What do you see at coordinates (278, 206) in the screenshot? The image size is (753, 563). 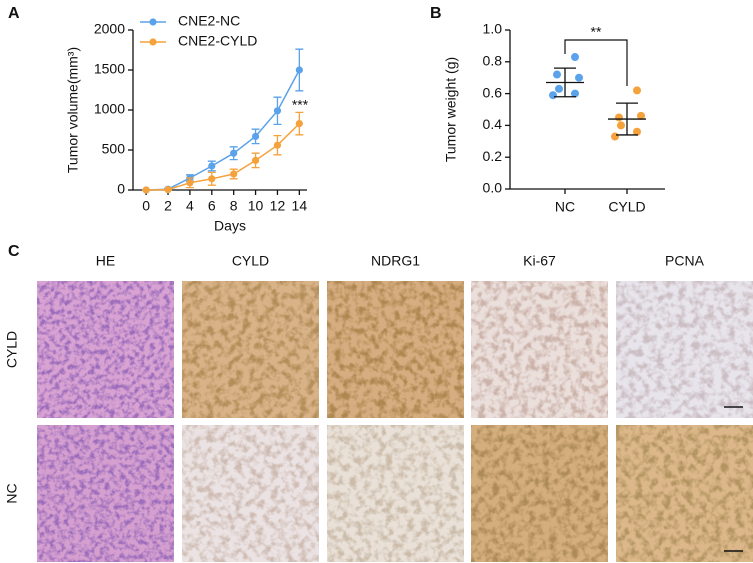 I see `x-tick-label: 12` at bounding box center [278, 206].